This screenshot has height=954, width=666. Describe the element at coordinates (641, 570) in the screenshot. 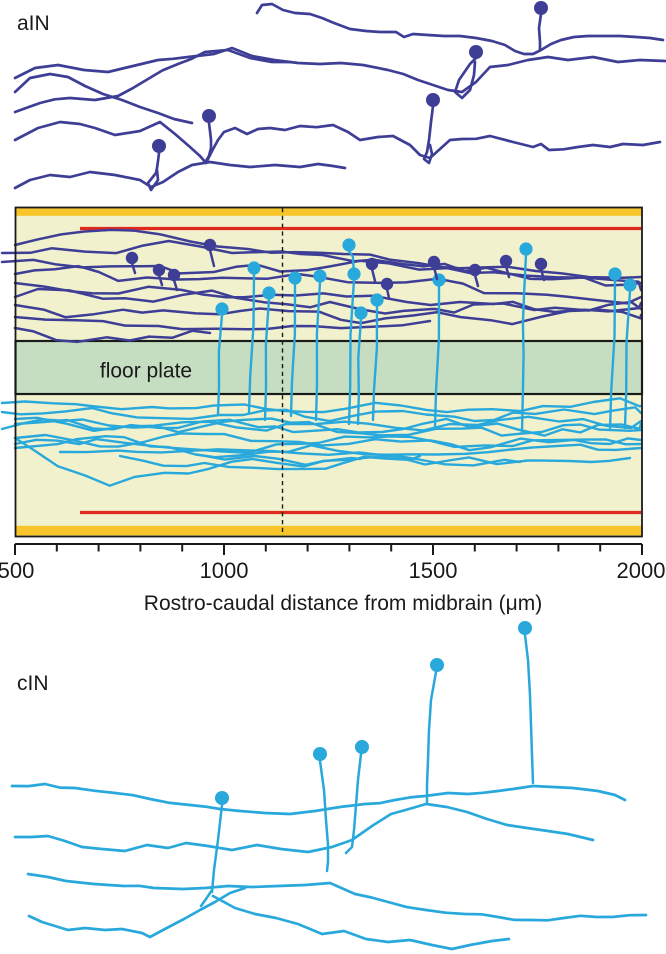

I see `svg-text: 2000` at that location.